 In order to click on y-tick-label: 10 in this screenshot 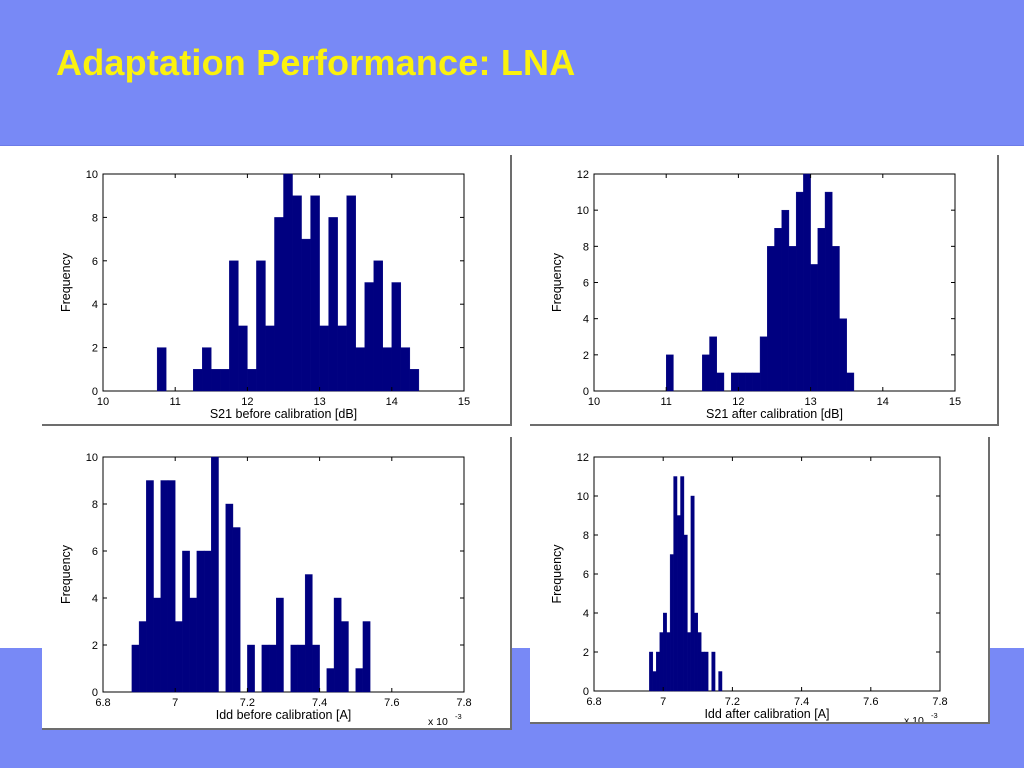, I will do `click(92, 175)`.